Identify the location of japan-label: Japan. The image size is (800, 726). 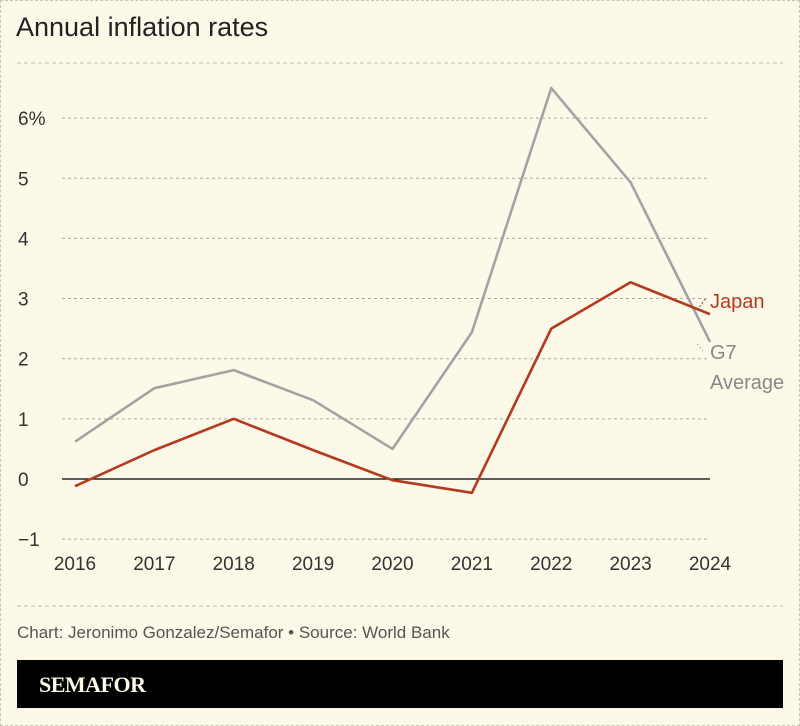
(737, 302).